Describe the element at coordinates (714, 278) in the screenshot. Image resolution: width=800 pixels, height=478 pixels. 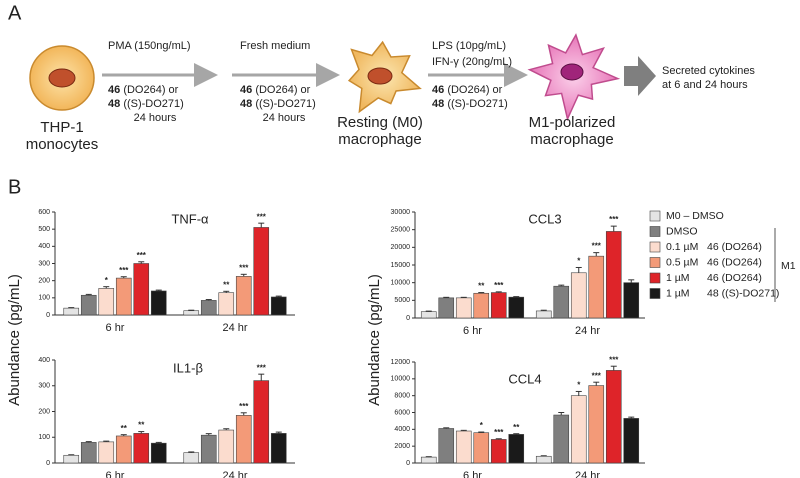
I see `legend-label: 1 µM 46 (DO264)` at that location.